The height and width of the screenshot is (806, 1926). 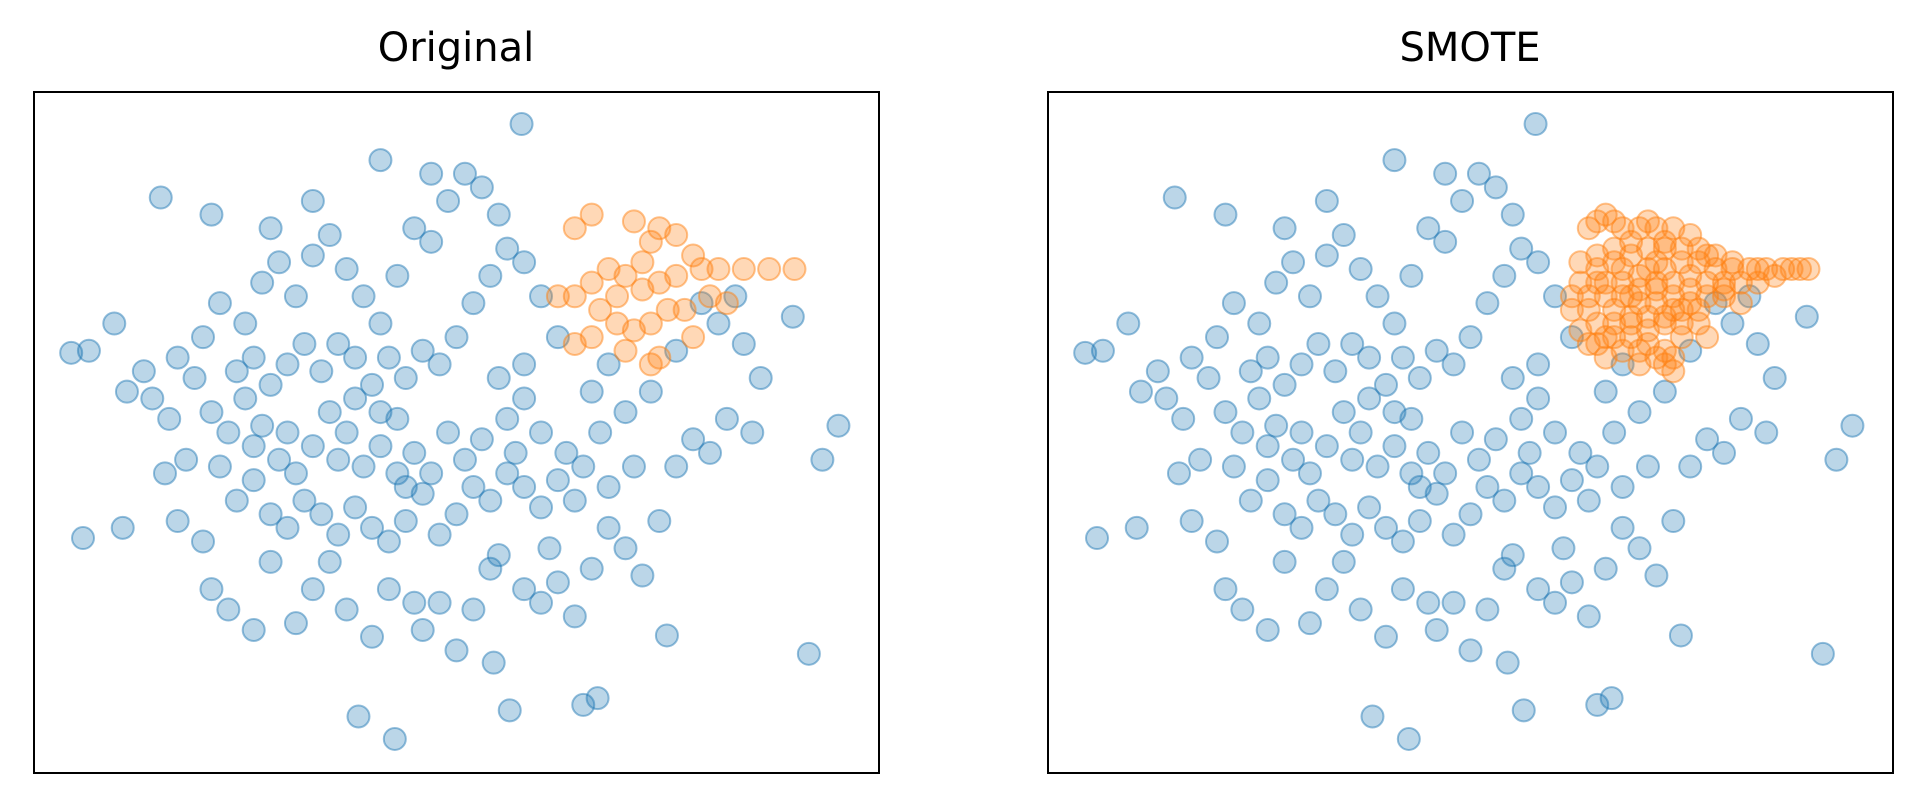 I want to click on chart-title: SMOTE, so click(x=1469, y=48).